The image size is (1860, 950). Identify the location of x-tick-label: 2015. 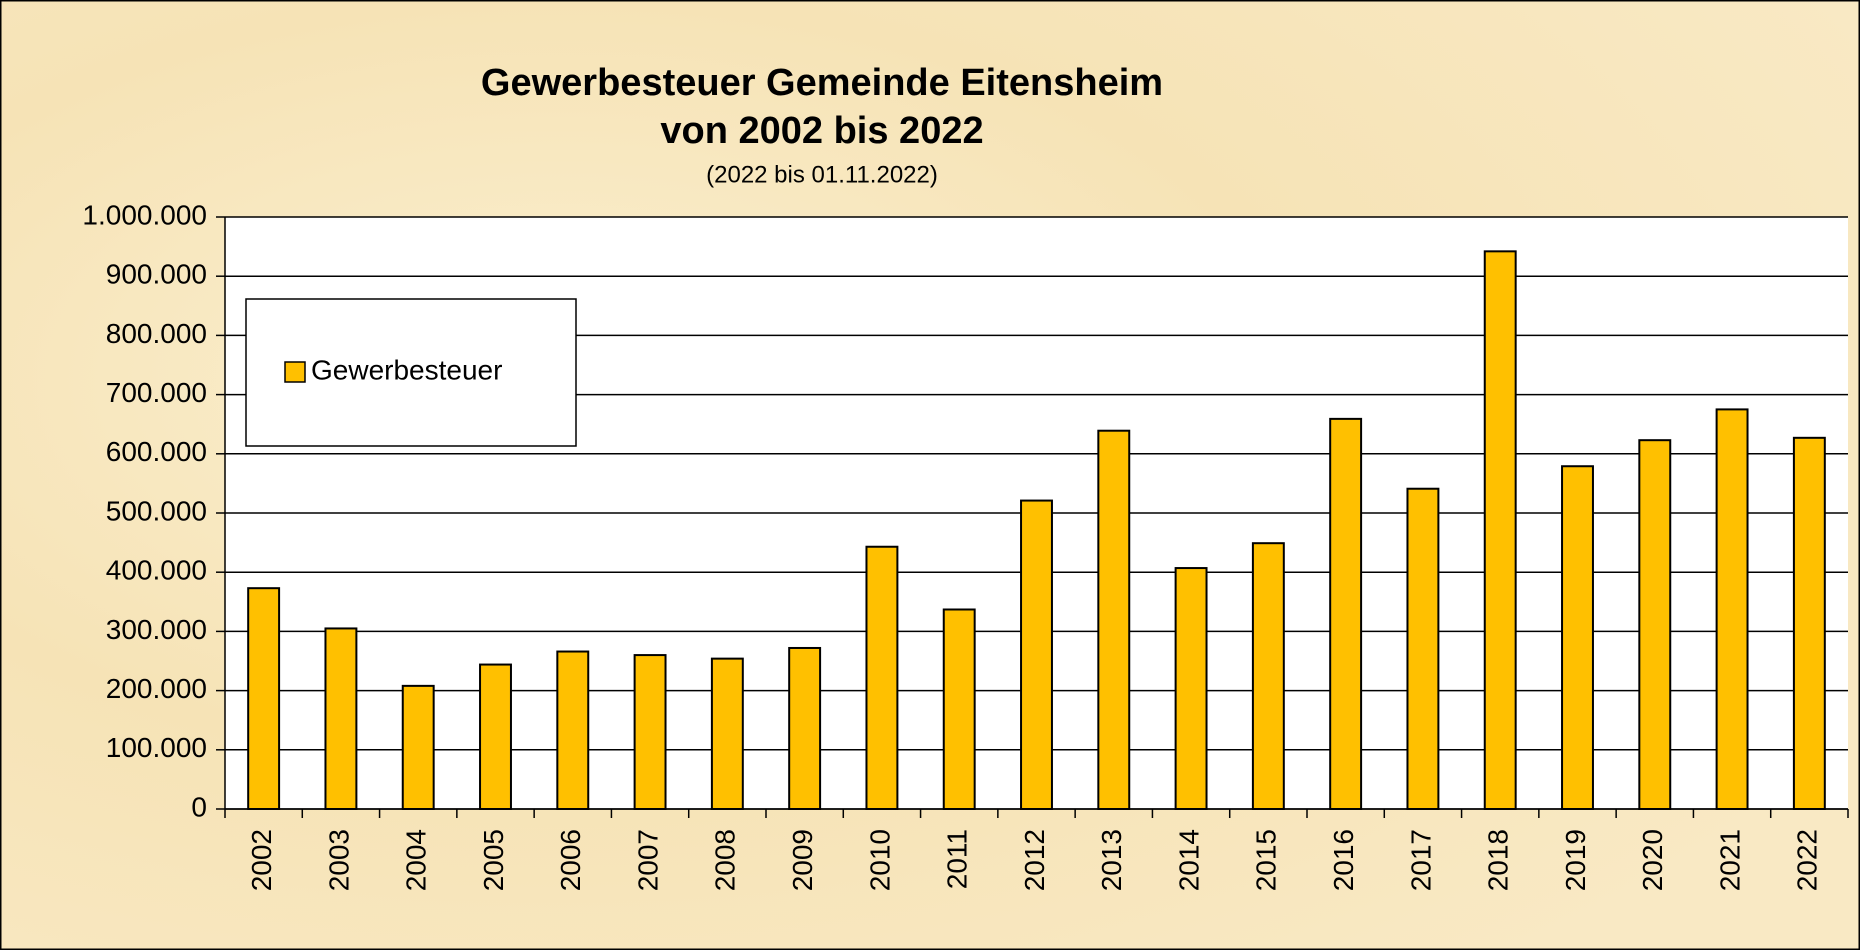
(1266, 860).